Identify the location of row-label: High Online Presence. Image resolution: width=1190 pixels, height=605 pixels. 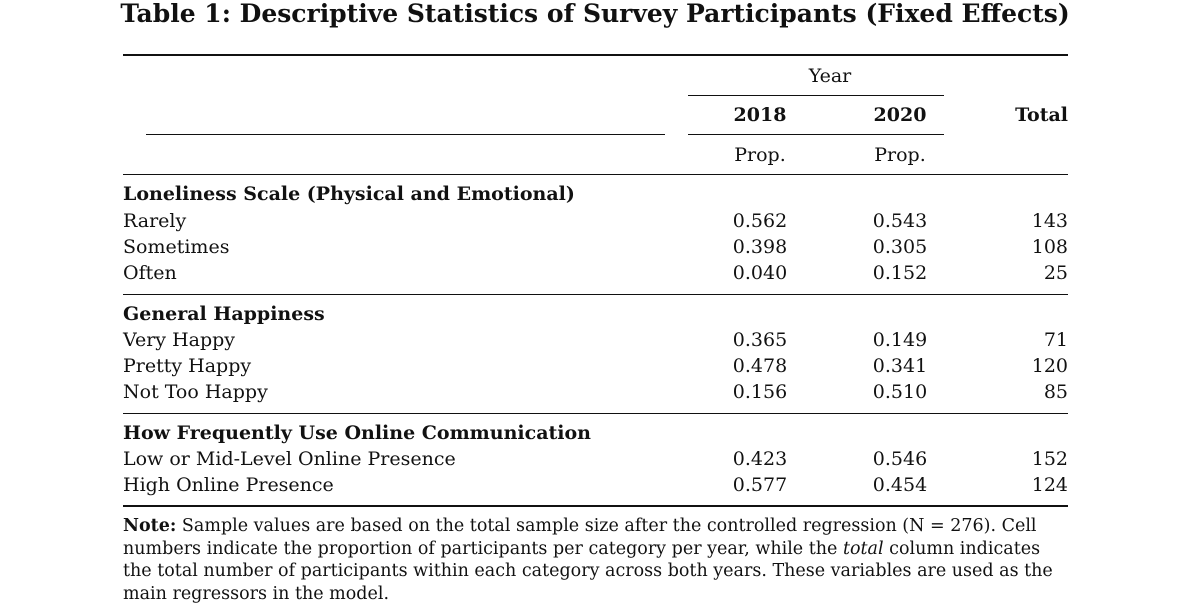
(228, 485).